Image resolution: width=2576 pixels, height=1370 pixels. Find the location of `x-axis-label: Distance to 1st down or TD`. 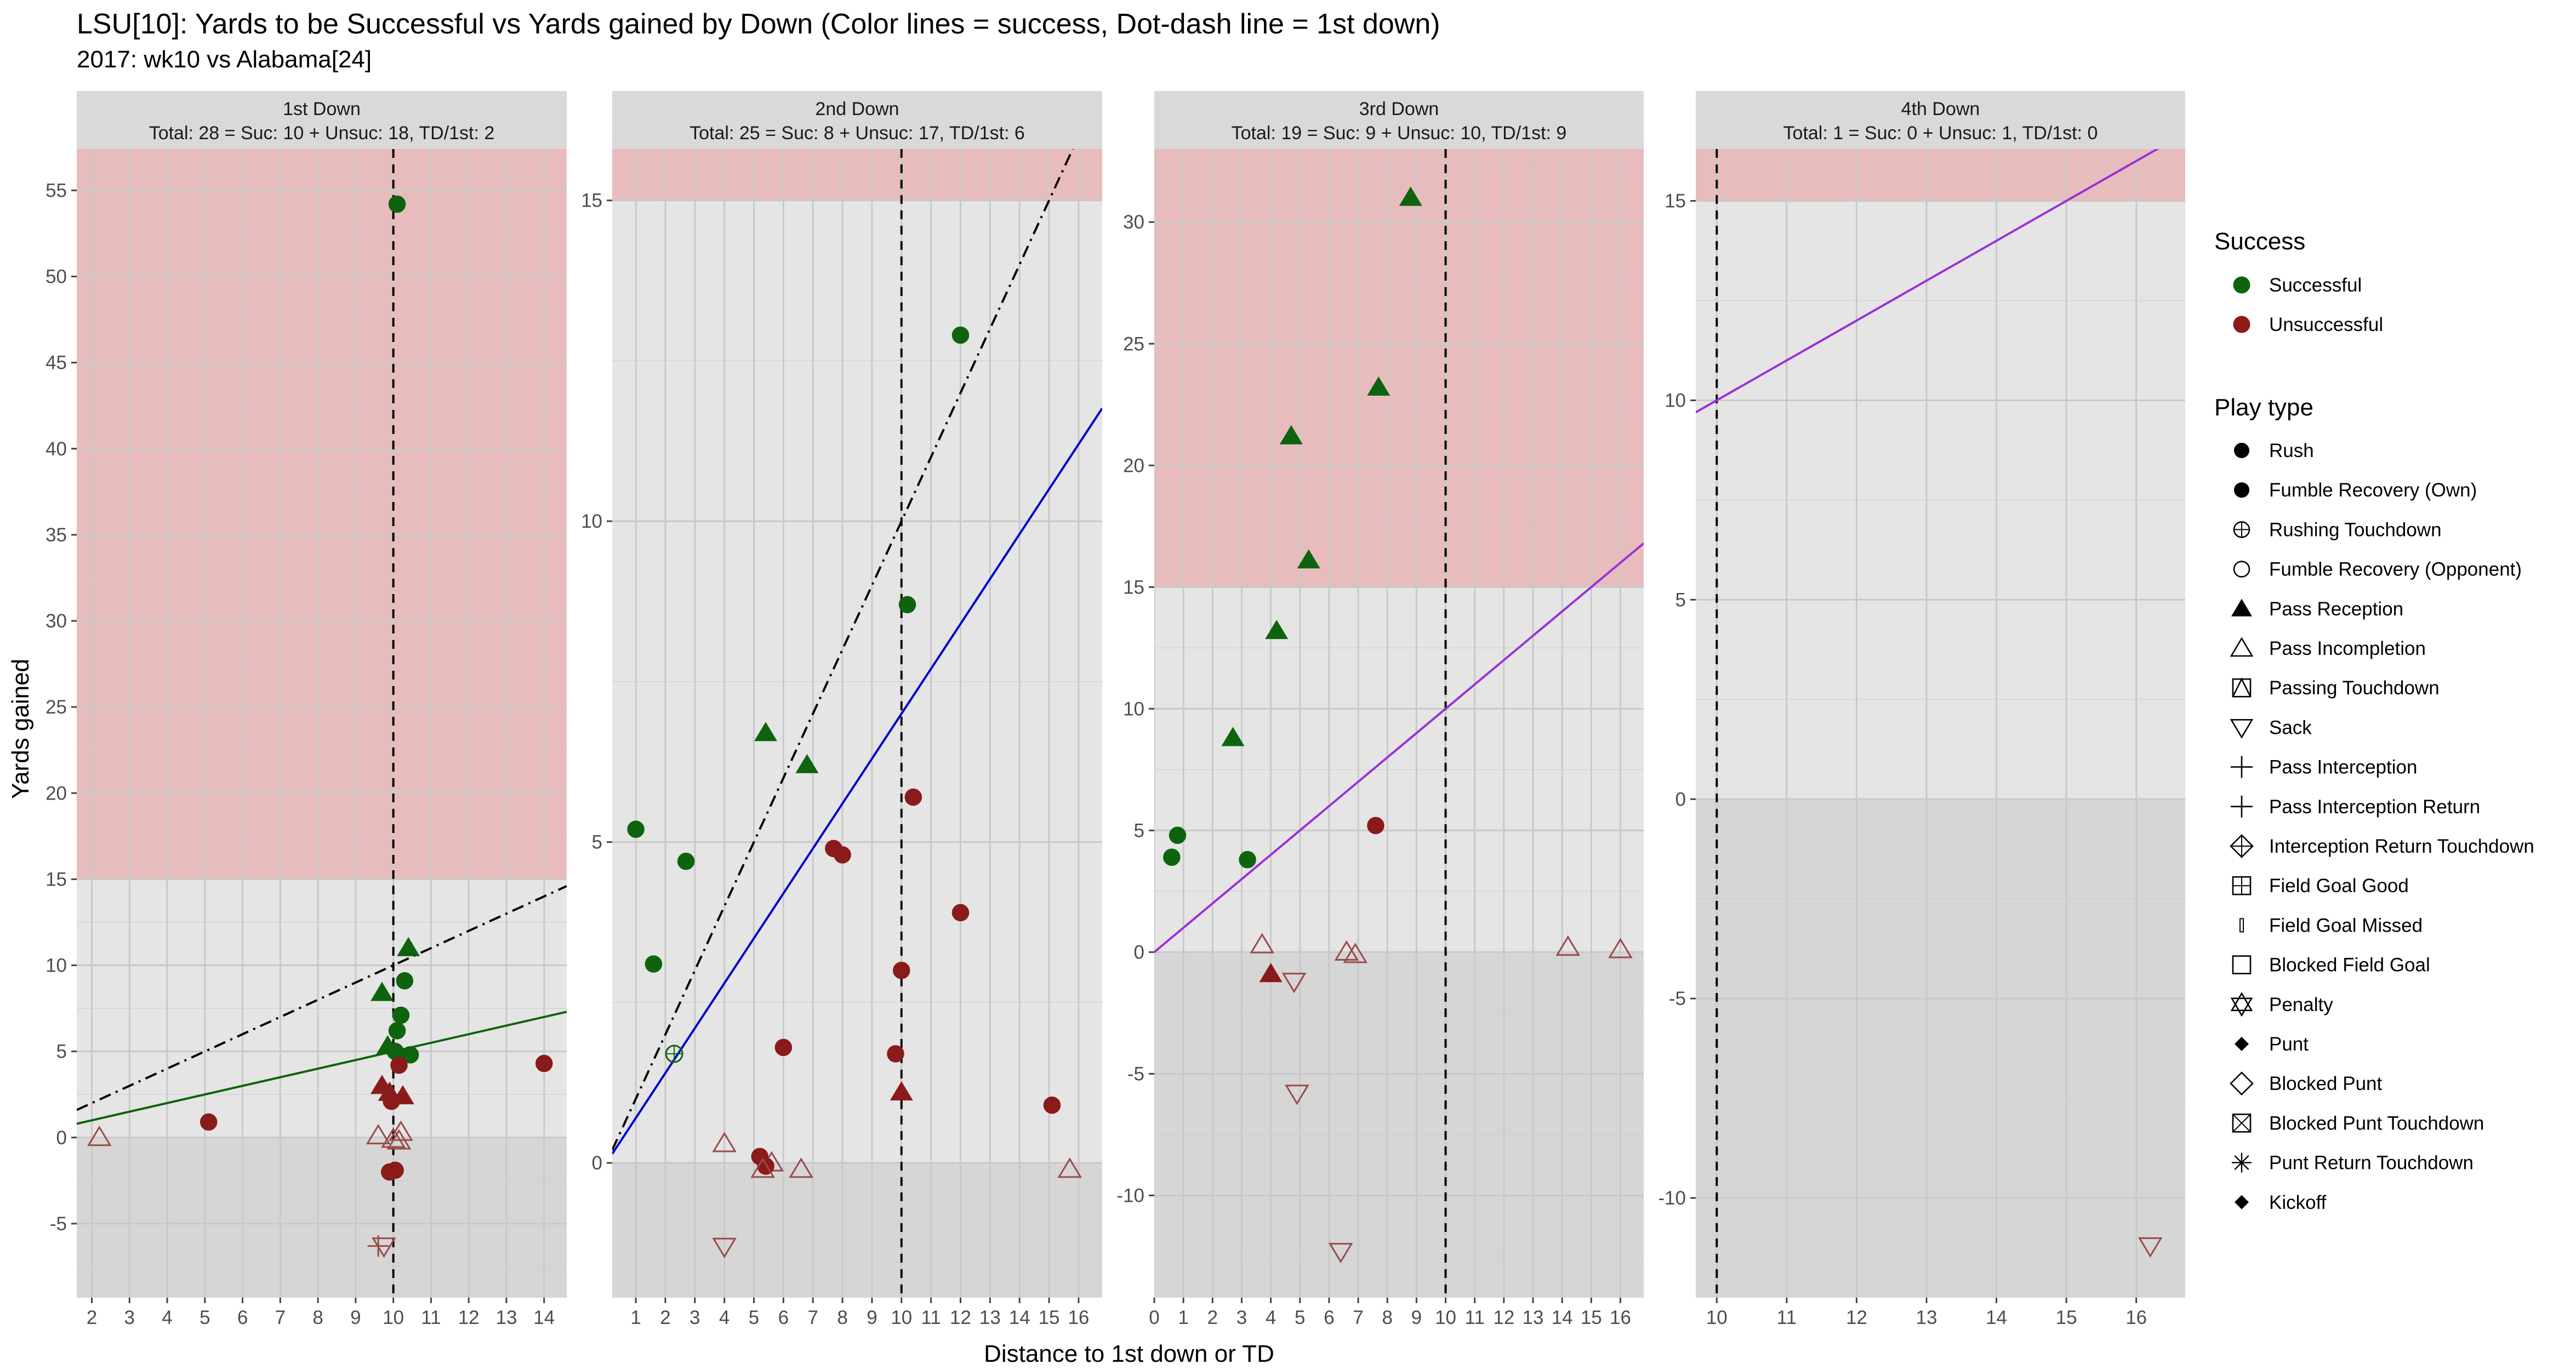

x-axis-label: Distance to 1st down or TD is located at coordinates (1129, 1353).